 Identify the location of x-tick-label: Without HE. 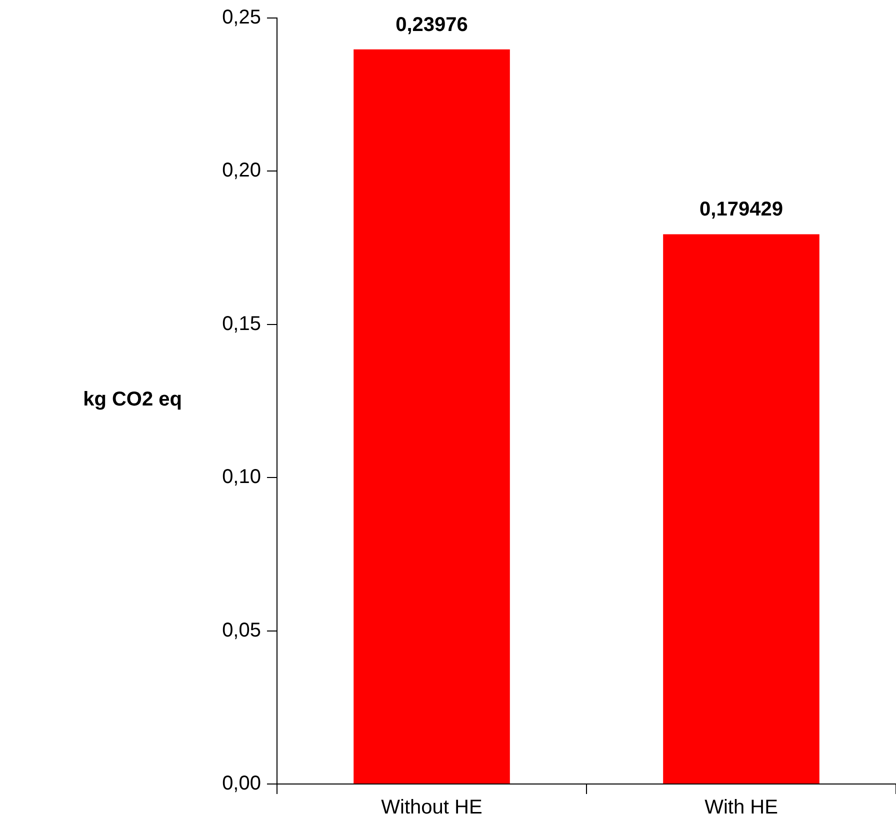
(431, 807).